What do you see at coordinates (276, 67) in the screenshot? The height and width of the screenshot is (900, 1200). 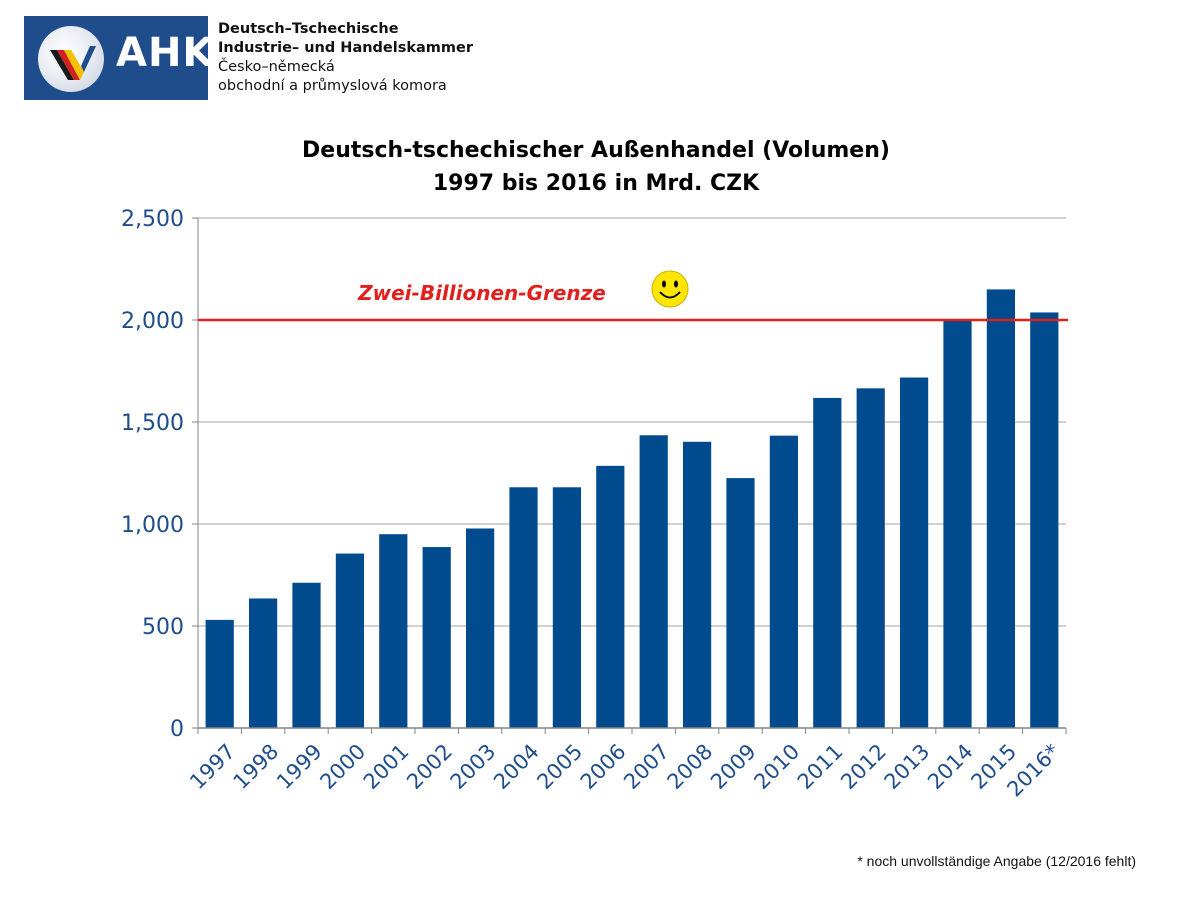 I see `logo-line-3: Česko–německá` at bounding box center [276, 67].